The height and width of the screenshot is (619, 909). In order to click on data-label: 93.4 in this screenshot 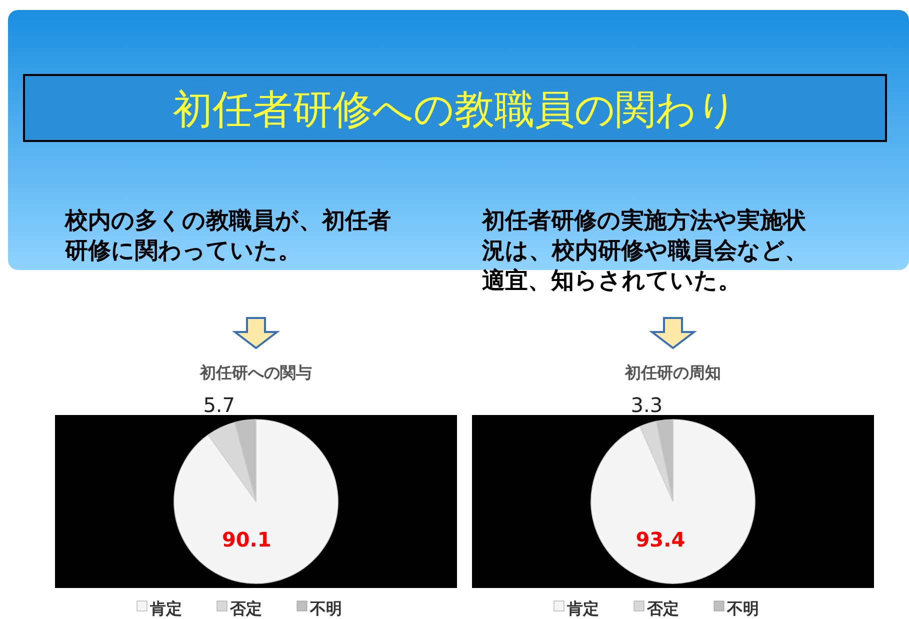, I will do `click(661, 539)`.